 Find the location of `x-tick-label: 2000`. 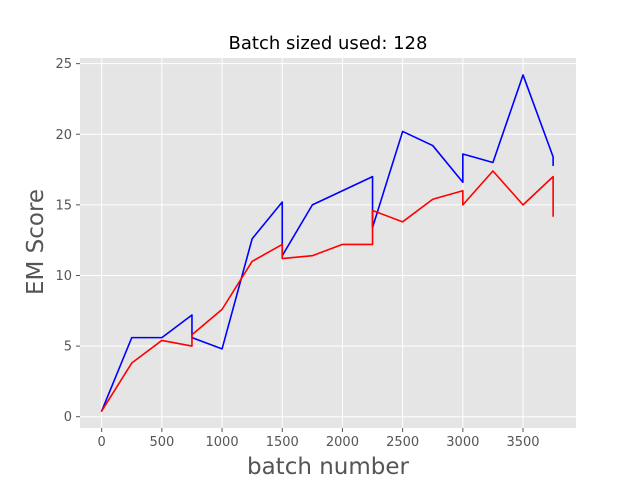

x-tick-label: 2000 is located at coordinates (342, 442).